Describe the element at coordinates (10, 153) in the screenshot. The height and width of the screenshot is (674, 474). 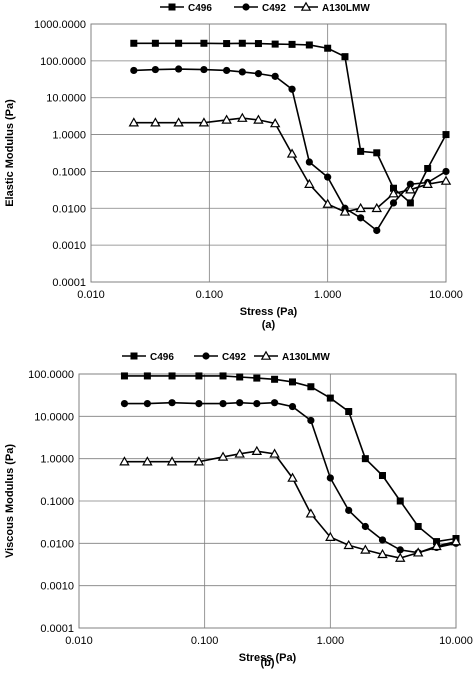
I see `y-axis-label: Elastic Modulus (Pa)` at that location.